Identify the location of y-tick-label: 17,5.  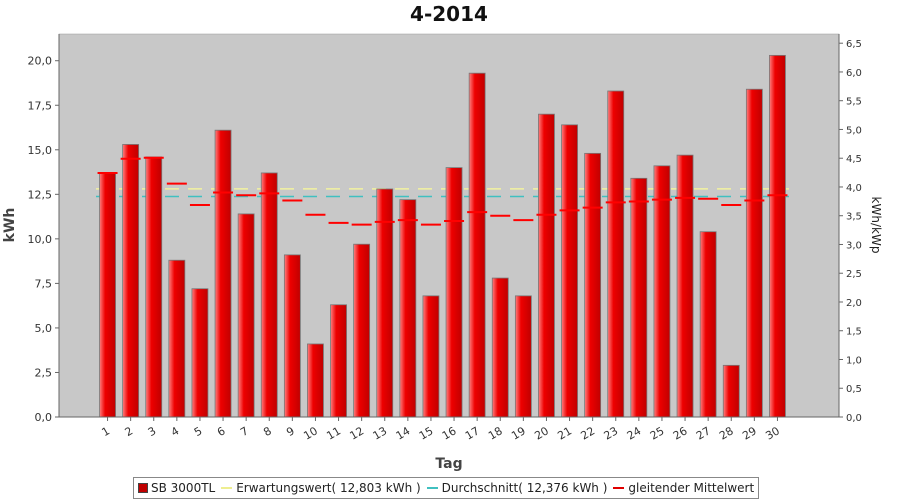
(40, 105).